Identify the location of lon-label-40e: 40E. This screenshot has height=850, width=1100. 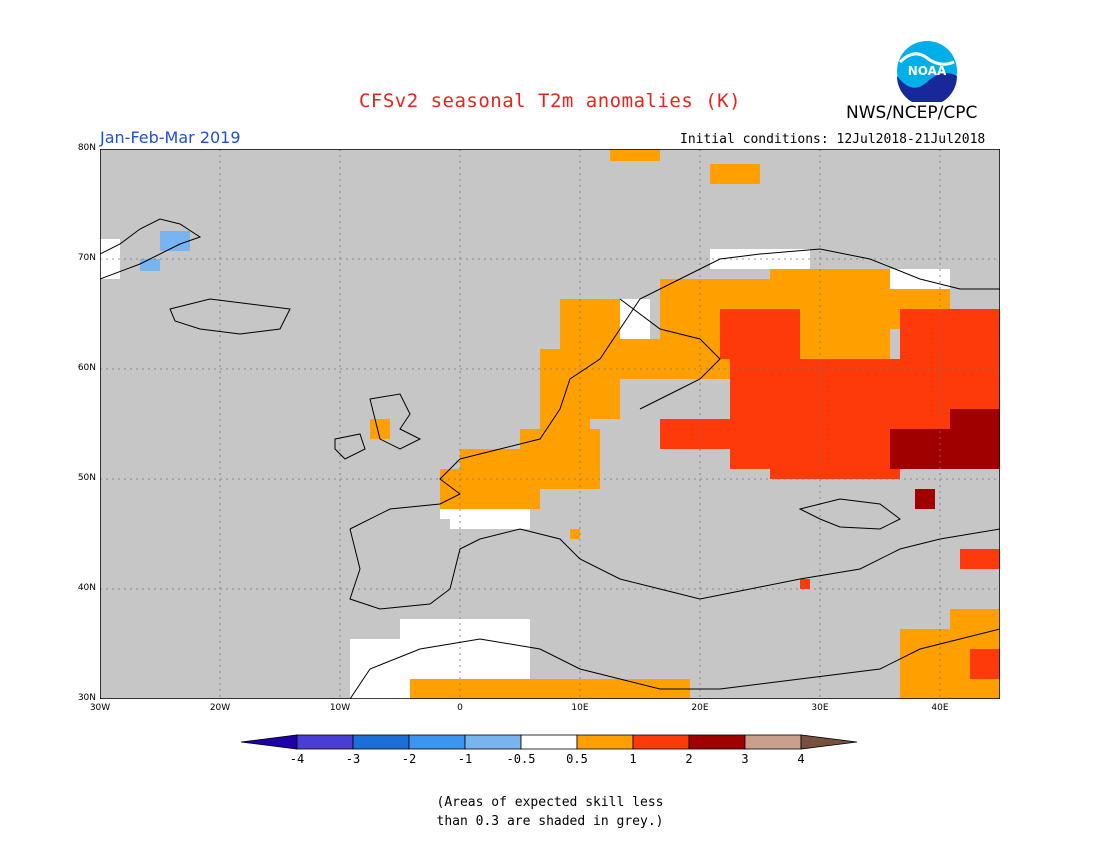
(940, 708).